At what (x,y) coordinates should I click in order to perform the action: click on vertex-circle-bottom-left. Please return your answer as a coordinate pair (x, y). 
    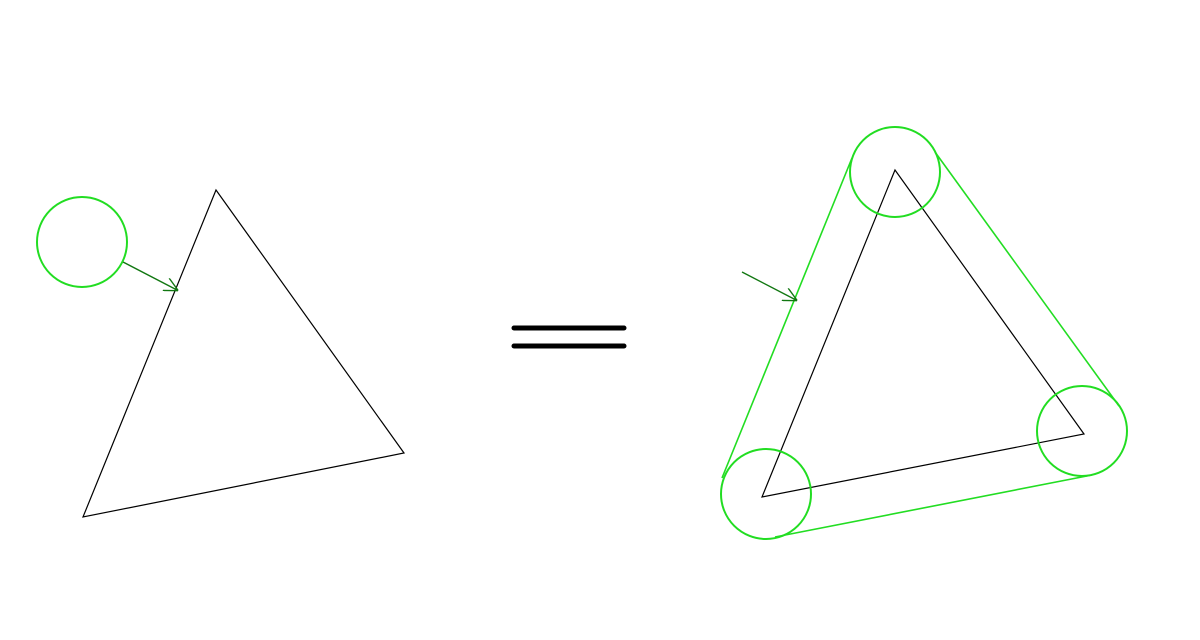
    Looking at the image, I should click on (766, 494).